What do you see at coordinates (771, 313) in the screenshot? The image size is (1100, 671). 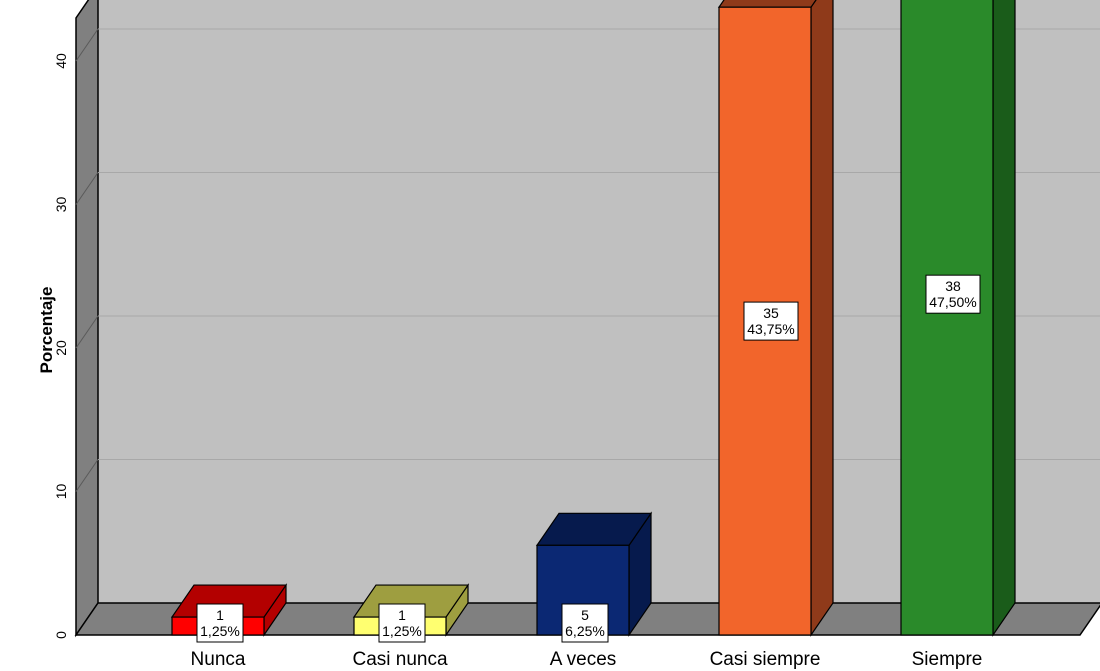 I see `data-label-count: 35` at bounding box center [771, 313].